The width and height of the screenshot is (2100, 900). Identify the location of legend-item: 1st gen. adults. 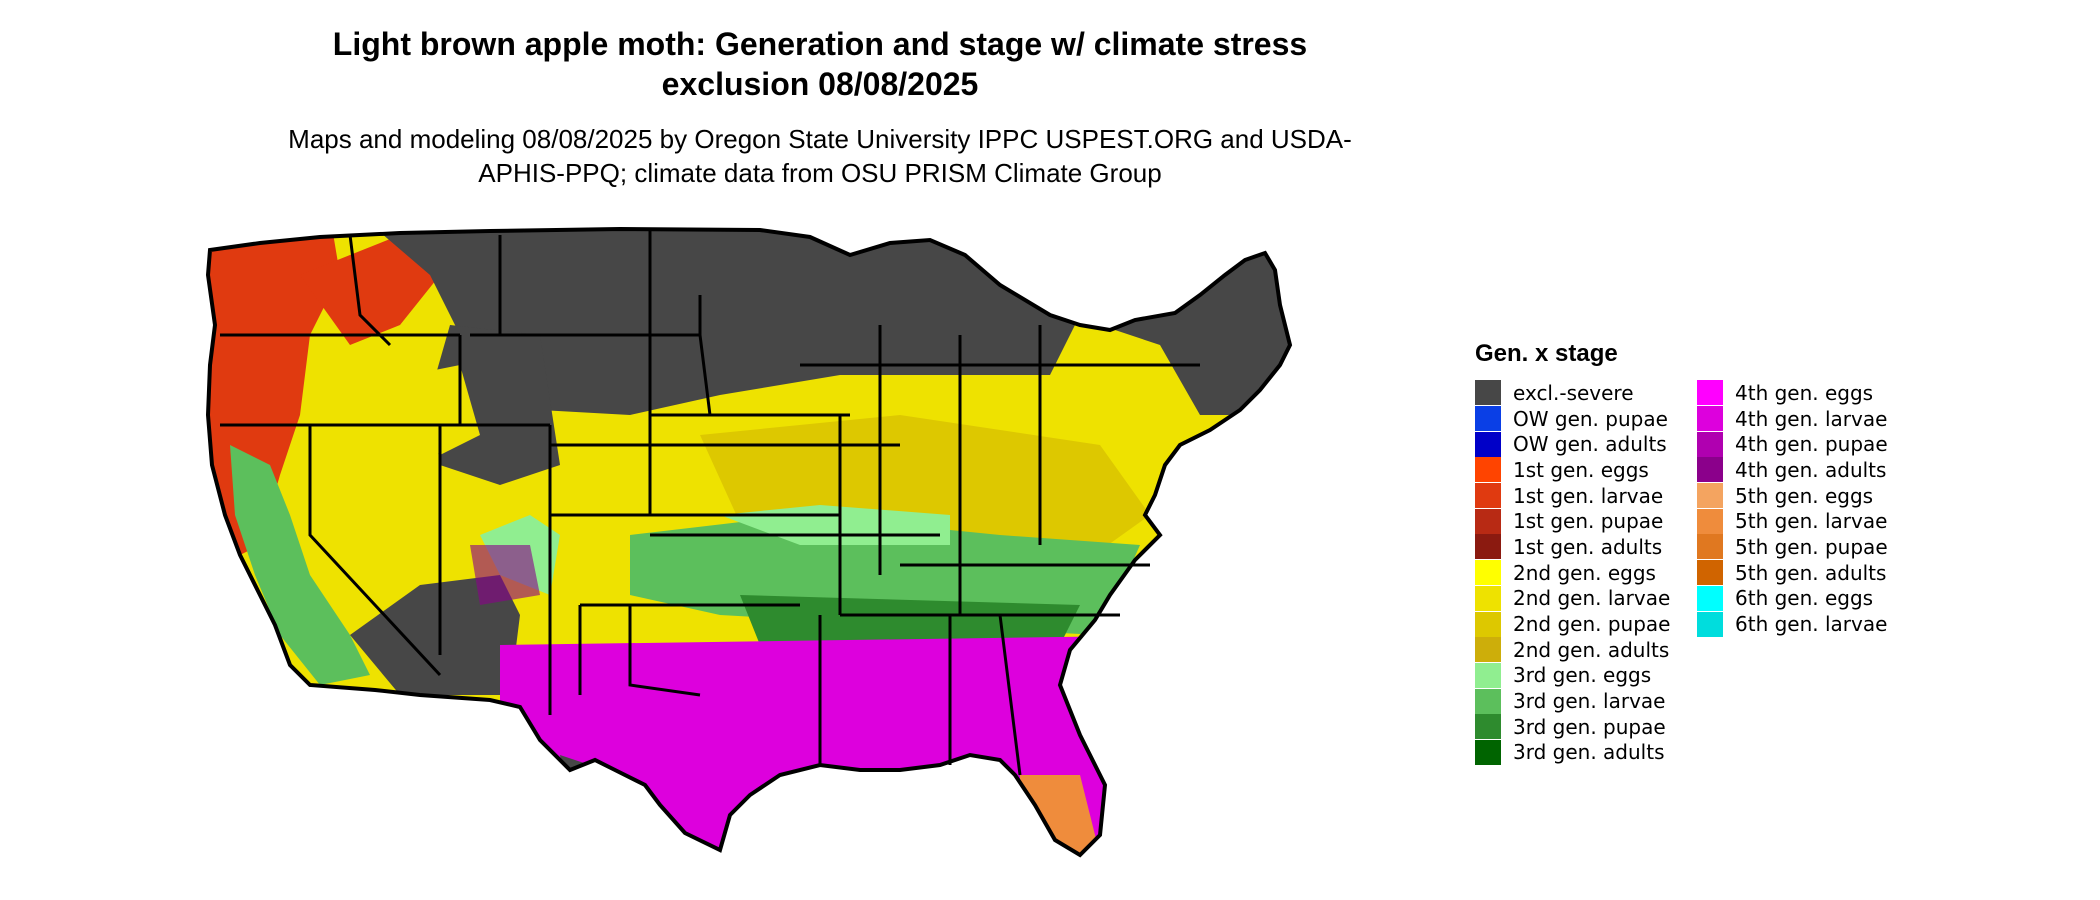
(1572, 547).